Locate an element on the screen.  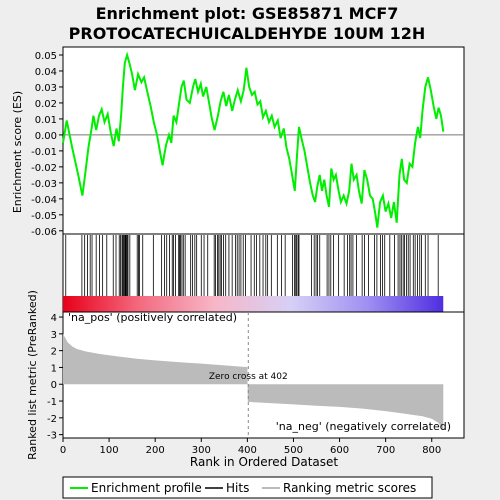
metric-y-axis-label: Ranked list metric (PreRanked) is located at coordinates (32, 375).